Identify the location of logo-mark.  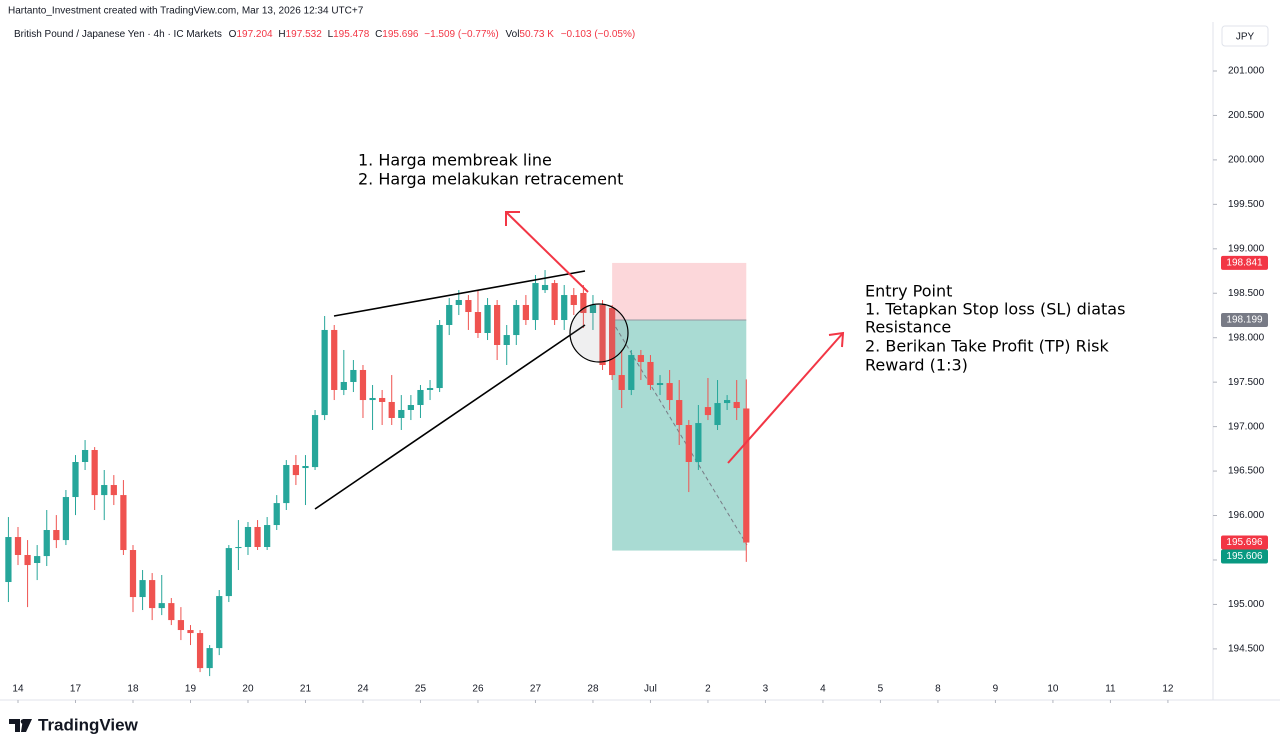
(20, 725).